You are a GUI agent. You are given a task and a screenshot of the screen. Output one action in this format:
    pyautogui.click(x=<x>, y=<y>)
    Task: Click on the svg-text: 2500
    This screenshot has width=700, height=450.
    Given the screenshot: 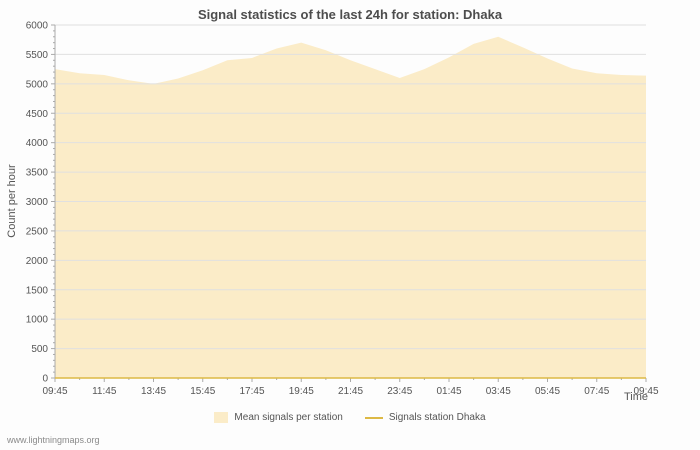 What is the action you would take?
    pyautogui.click(x=37, y=231)
    